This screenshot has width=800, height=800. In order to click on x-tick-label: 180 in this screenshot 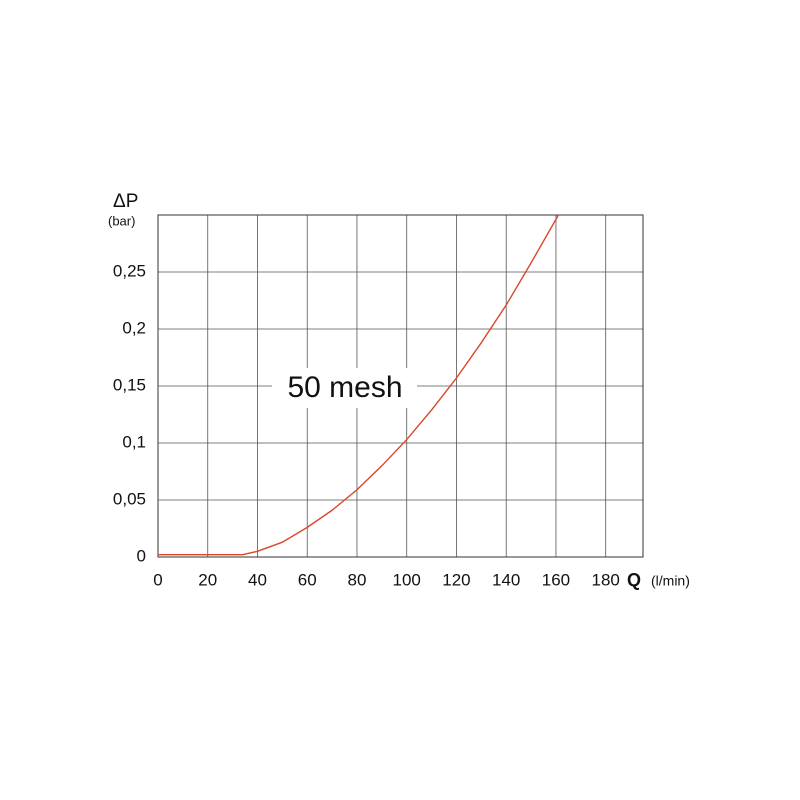, I will do `click(606, 579)`.